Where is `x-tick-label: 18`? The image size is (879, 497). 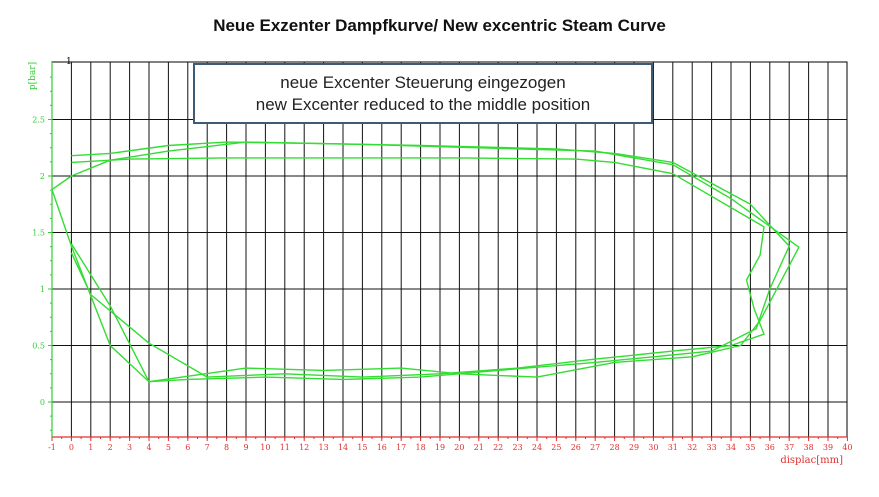 x-tick-label: 18 is located at coordinates (421, 447).